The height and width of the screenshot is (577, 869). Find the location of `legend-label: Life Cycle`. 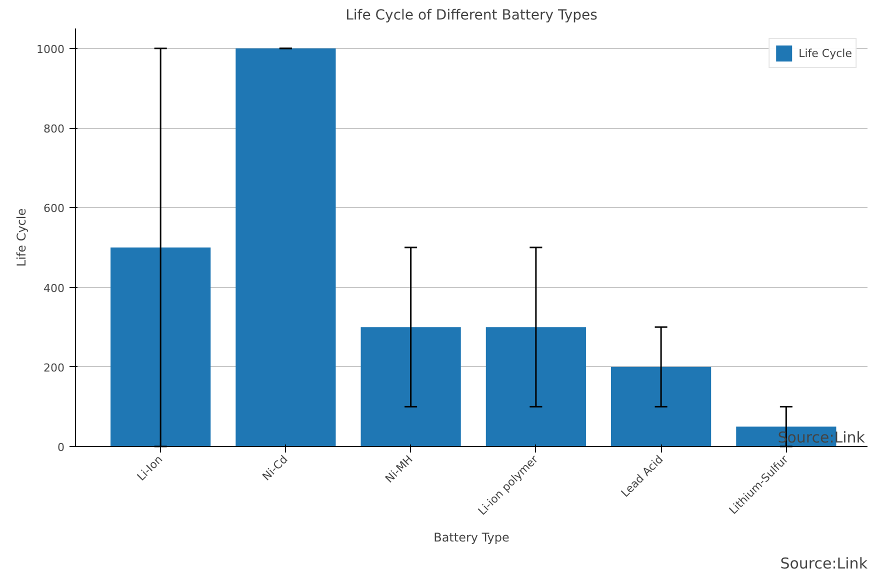

legend-label: Life Cycle is located at coordinates (825, 53).